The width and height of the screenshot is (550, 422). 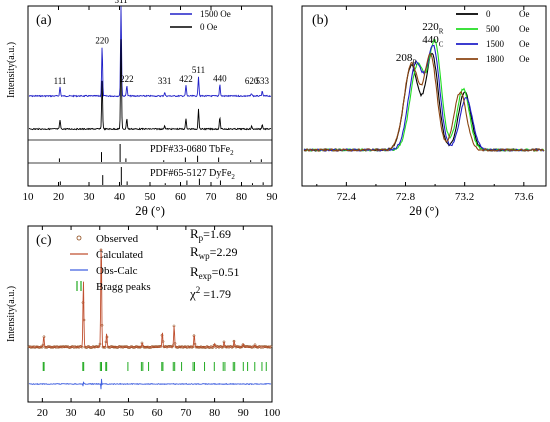 What do you see at coordinates (150, 384) in the screenshot?
I see `obs-calc-line` at bounding box center [150, 384].